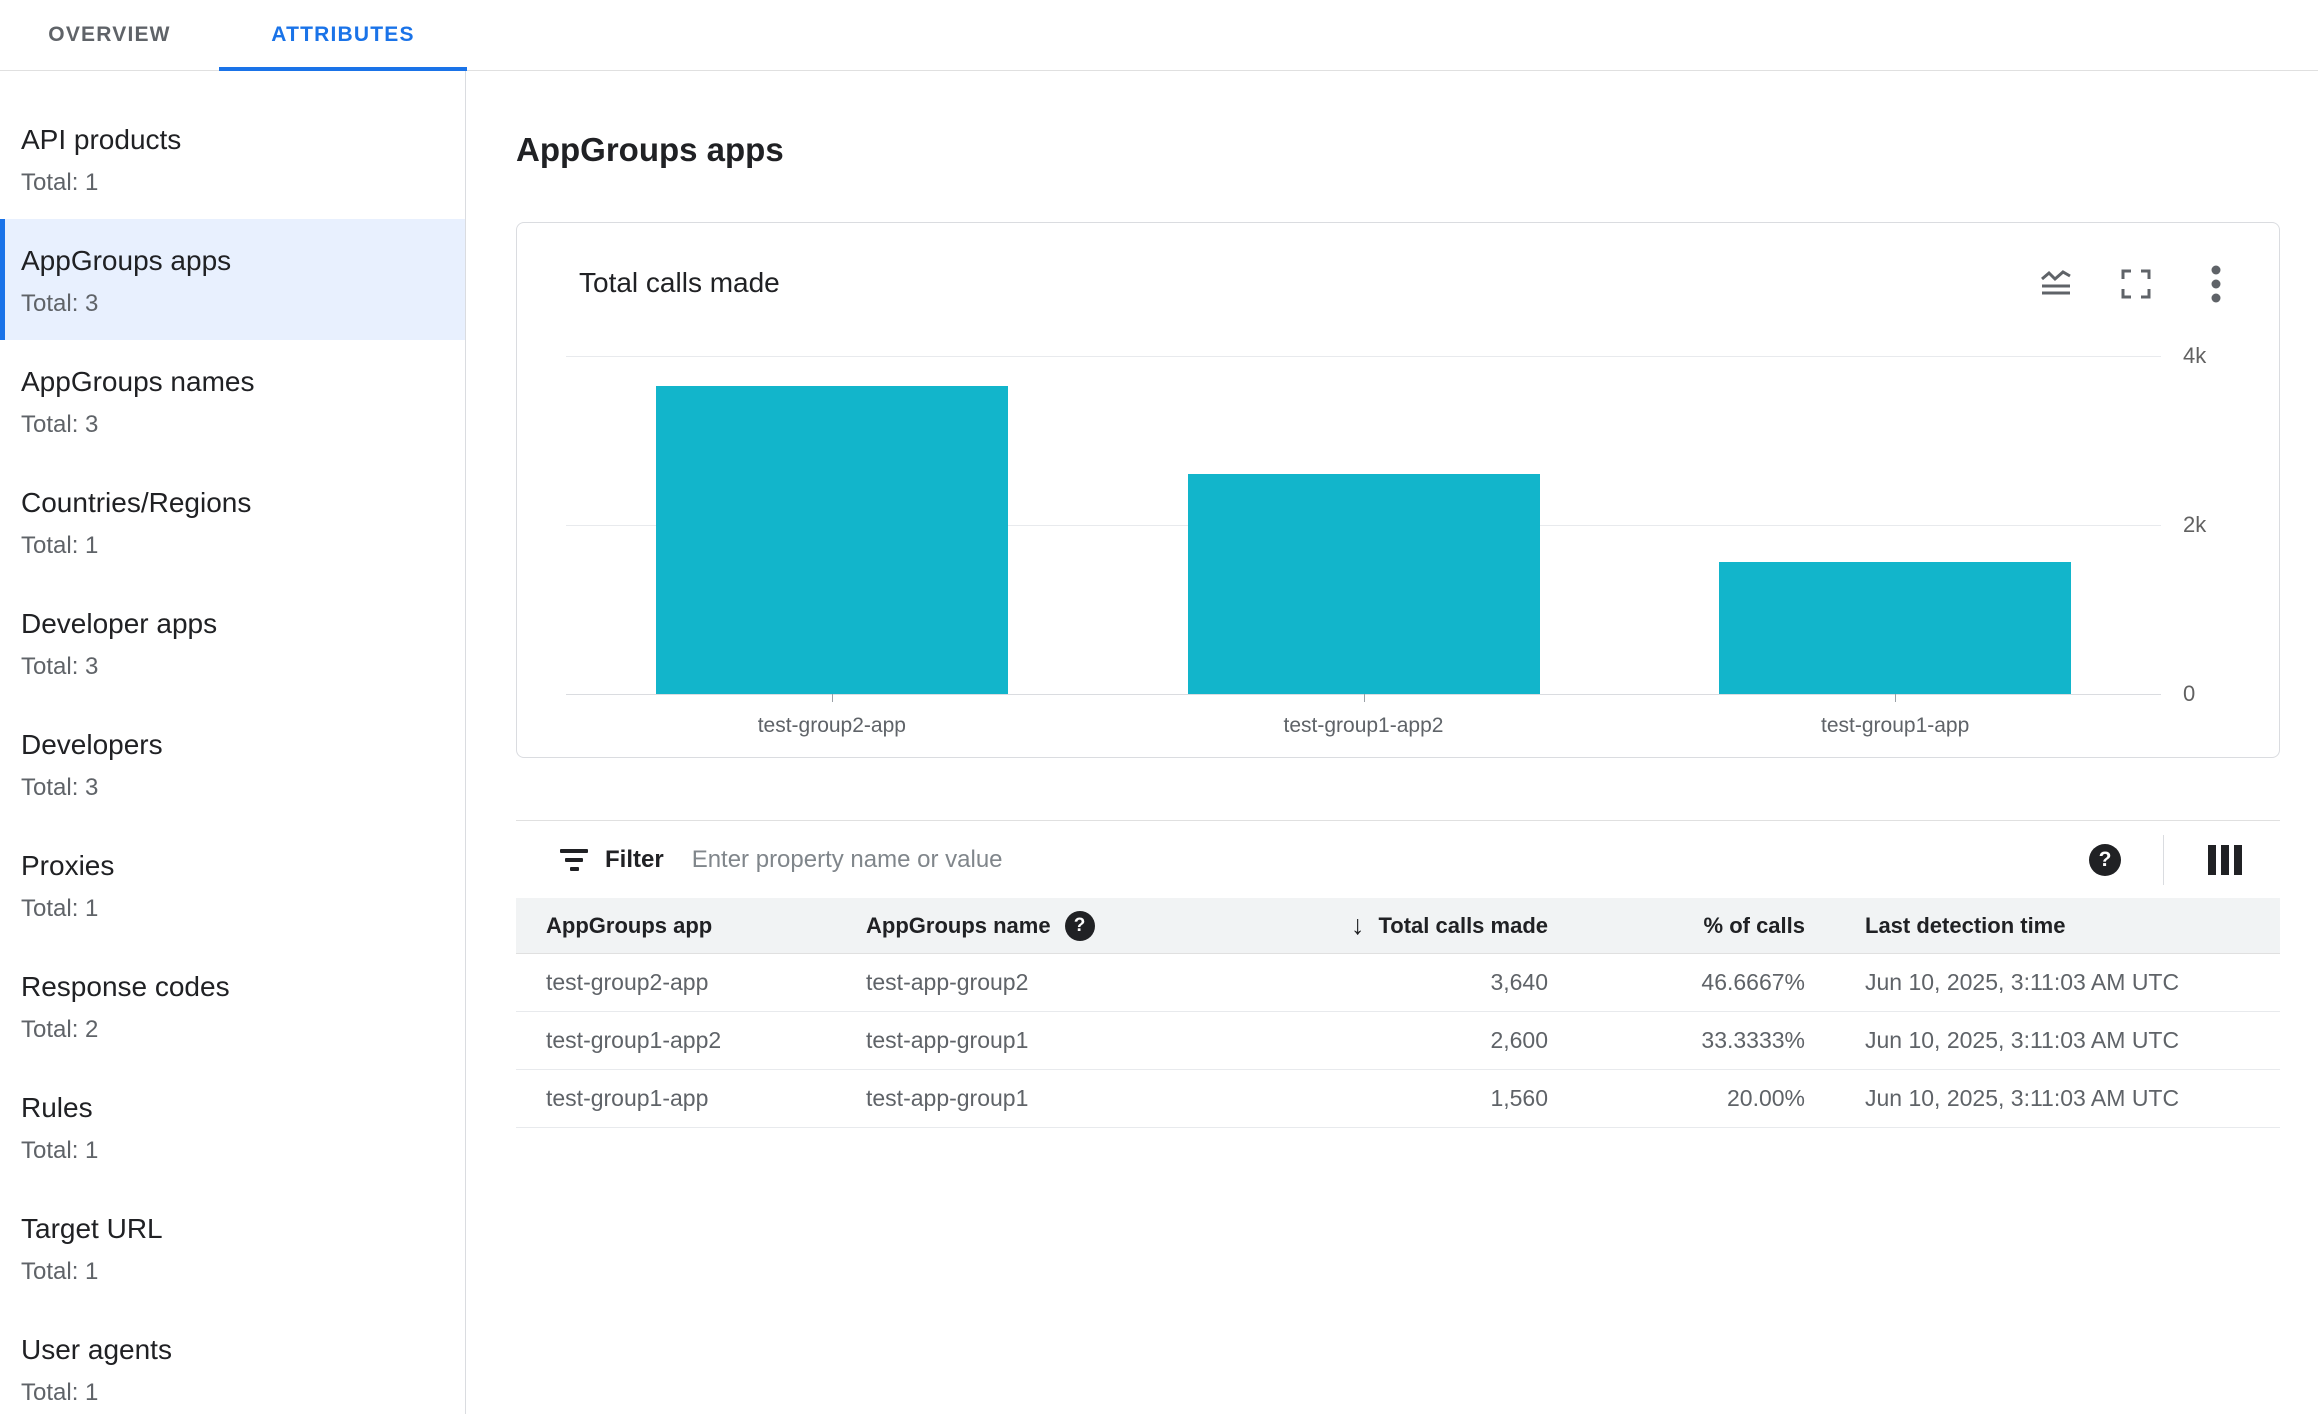  I want to click on gridline, so click(1363, 356).